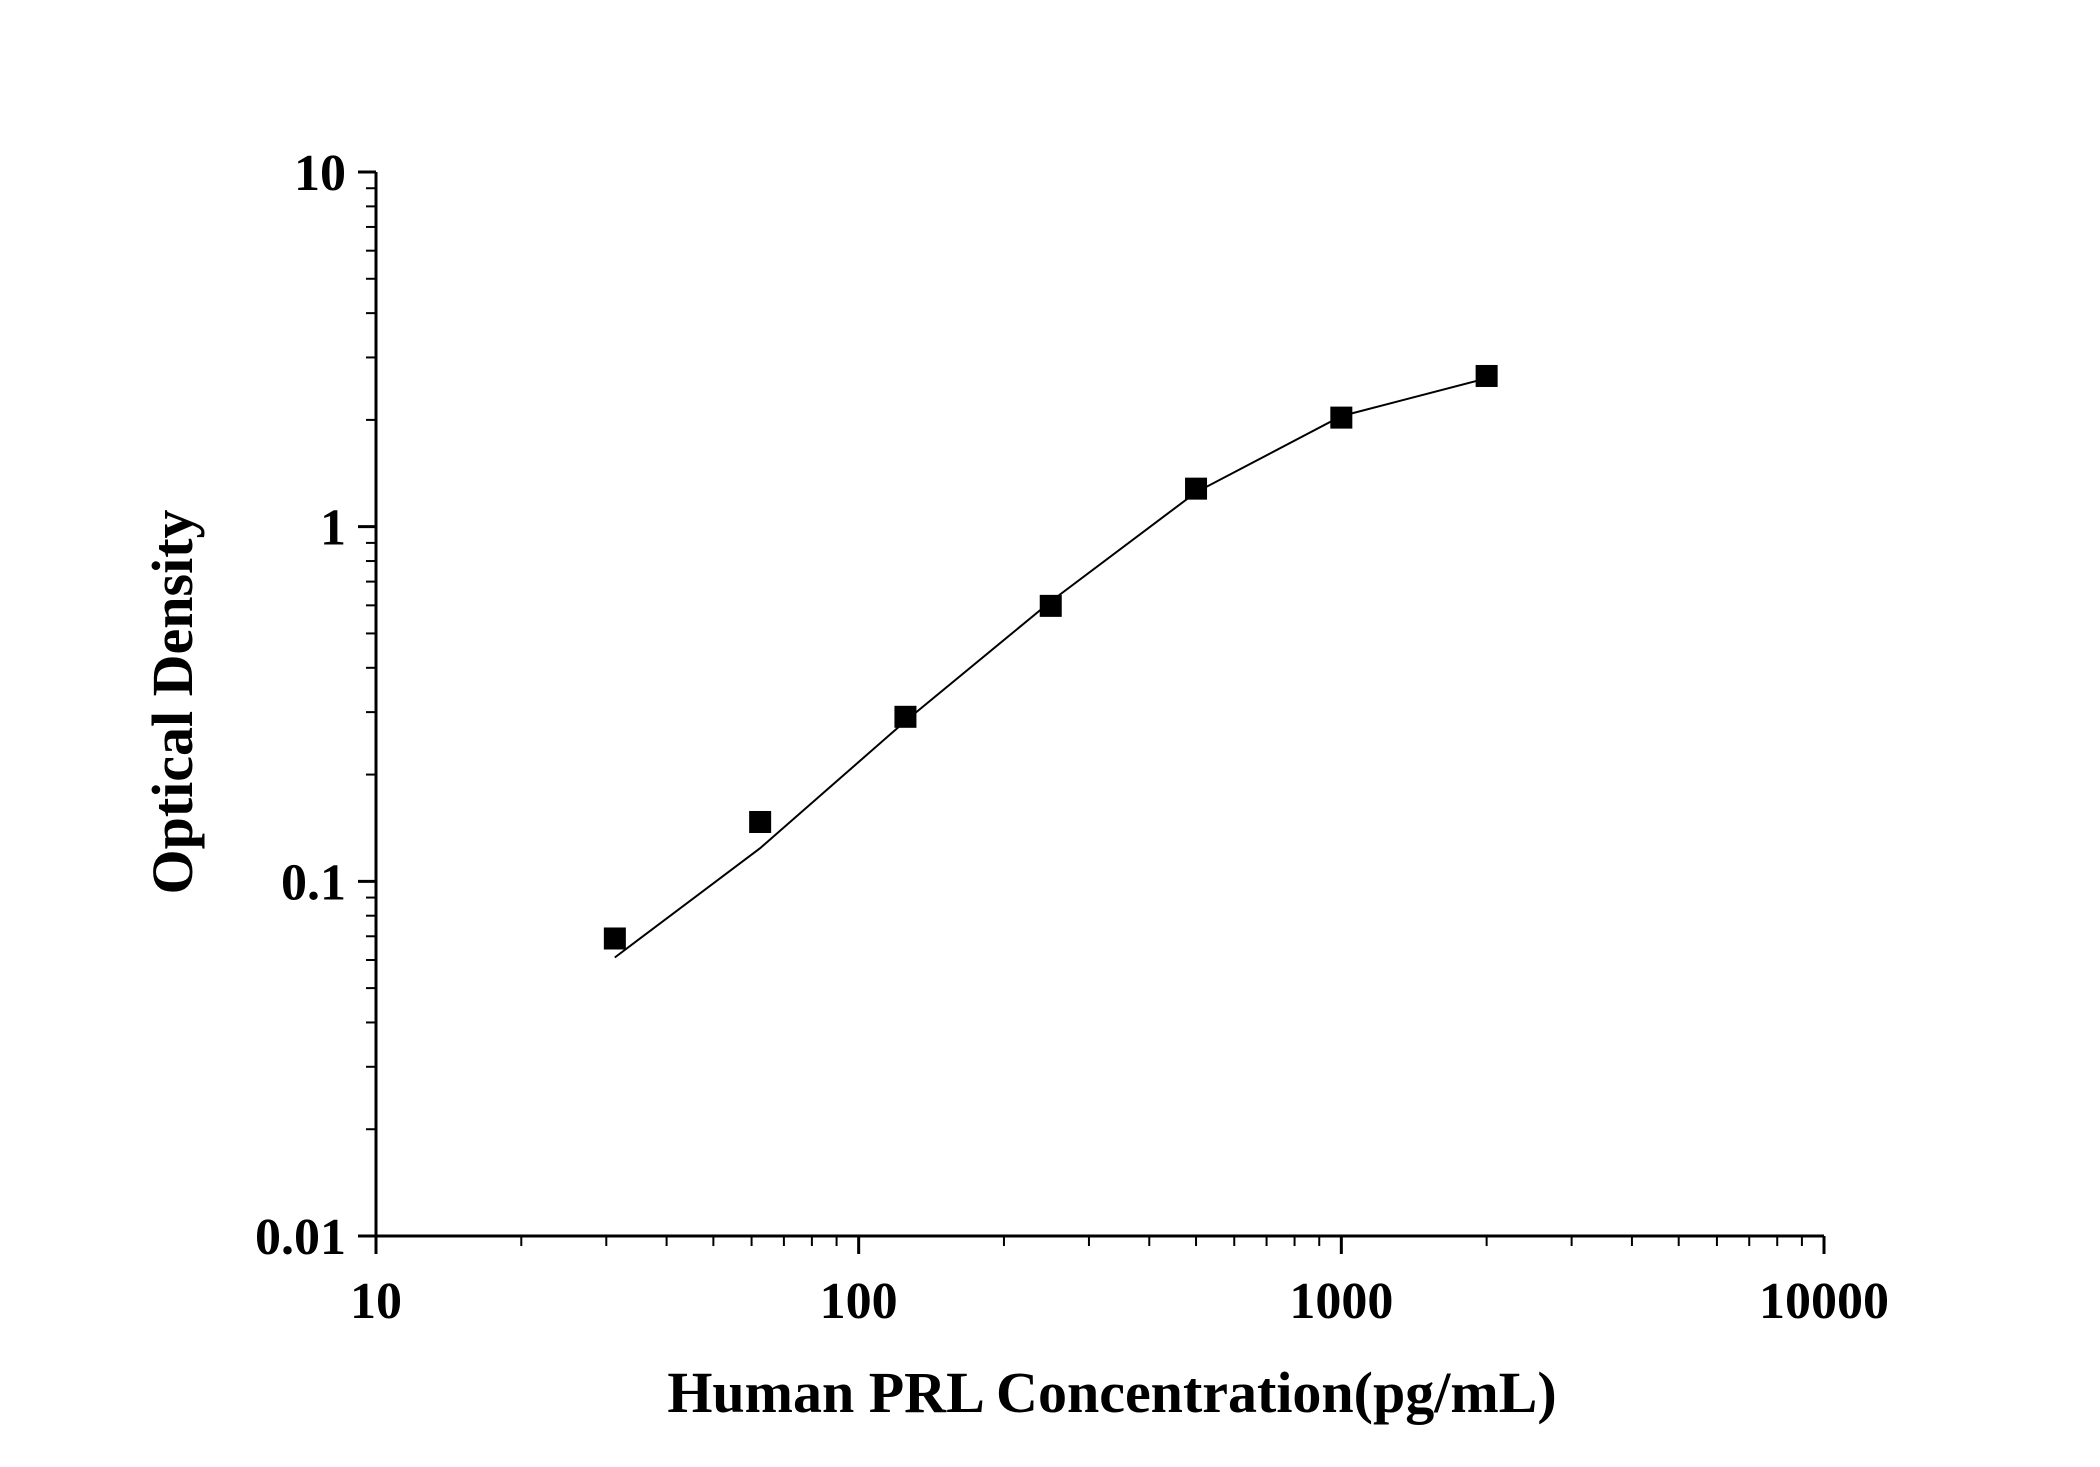 The height and width of the screenshot is (1467, 2100). What do you see at coordinates (1111, 1392) in the screenshot?
I see `x-axis-title: Human PRL Concentration(pg/mL)` at bounding box center [1111, 1392].